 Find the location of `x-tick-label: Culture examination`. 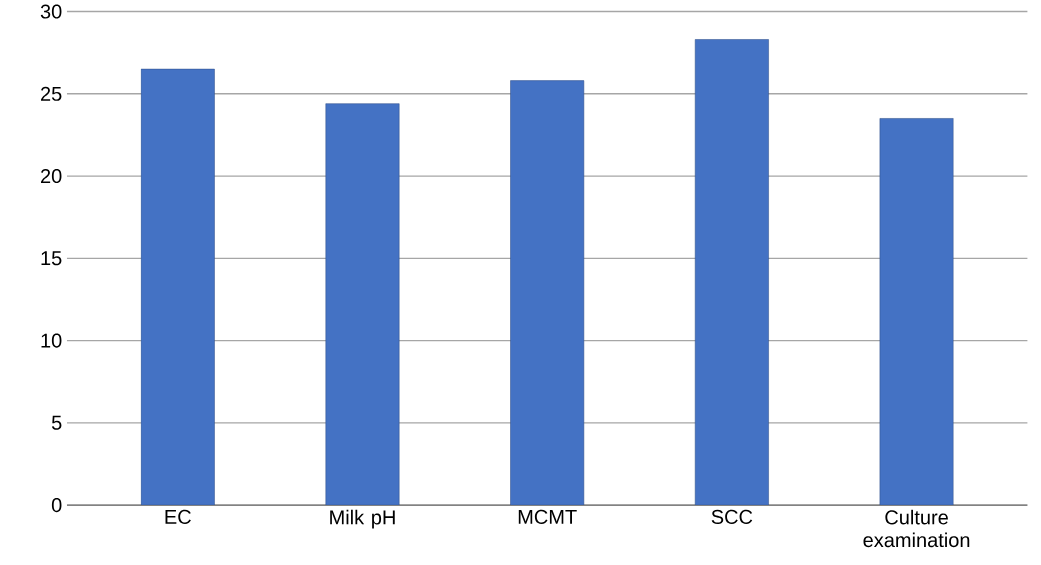

x-tick-label: Culture examination is located at coordinates (916, 528).